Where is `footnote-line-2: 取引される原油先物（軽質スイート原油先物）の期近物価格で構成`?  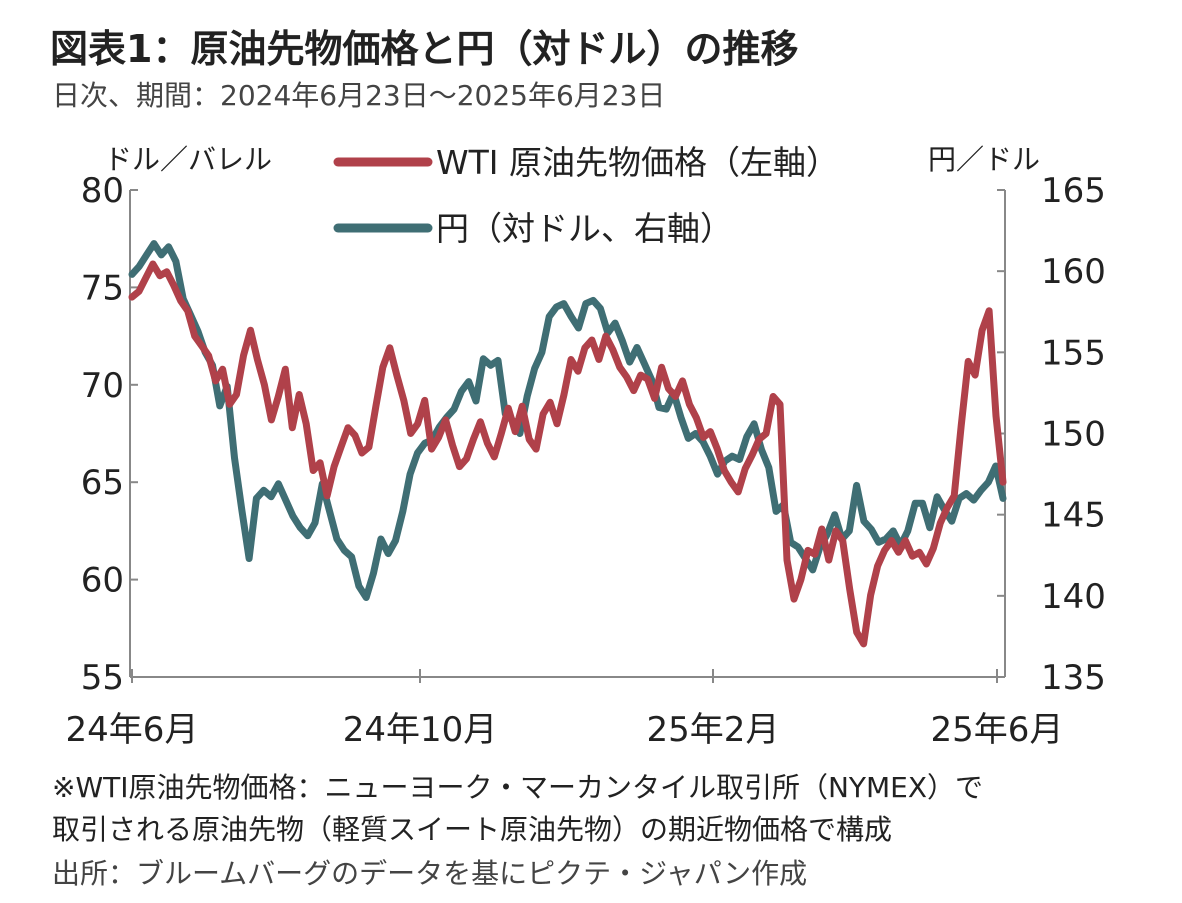
footnote-line-2: 取引される原油先物（軽質スイート原油先物）の期近物価格で構成 is located at coordinates (472, 829).